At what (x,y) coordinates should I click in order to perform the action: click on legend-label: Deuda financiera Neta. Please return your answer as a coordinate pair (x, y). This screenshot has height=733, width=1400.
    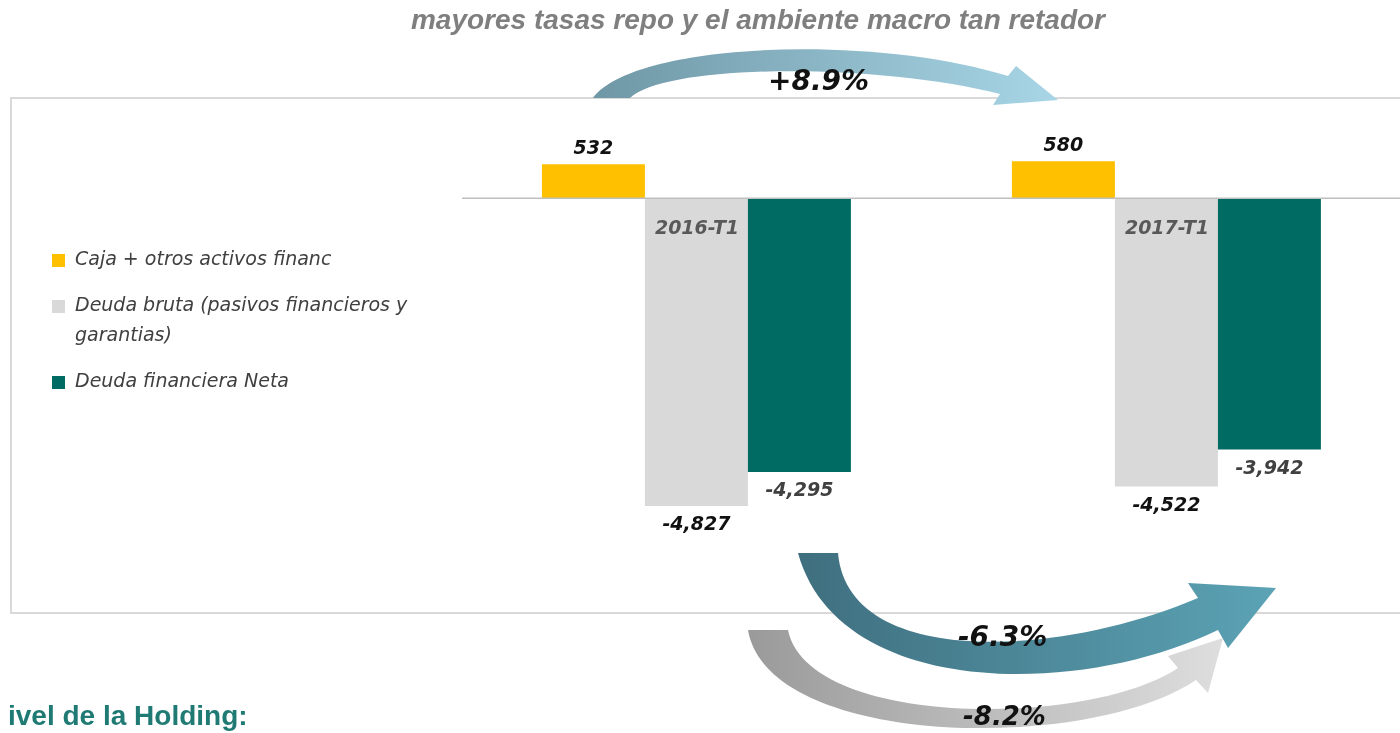
    Looking at the image, I should click on (182, 380).